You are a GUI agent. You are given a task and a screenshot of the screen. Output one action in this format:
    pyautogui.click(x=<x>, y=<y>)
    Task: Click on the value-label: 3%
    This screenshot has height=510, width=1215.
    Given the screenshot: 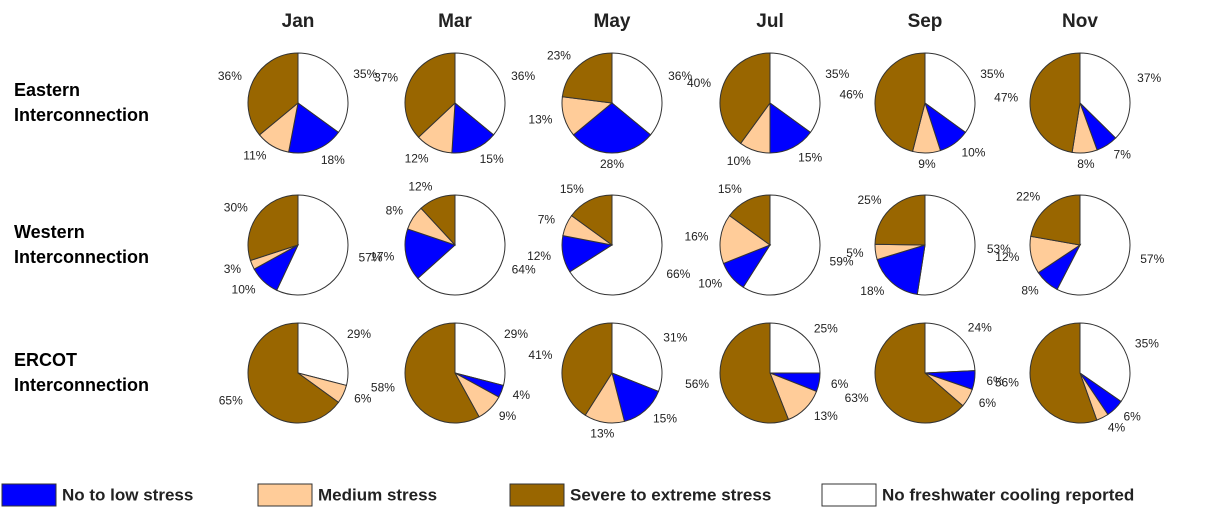 What is the action you would take?
    pyautogui.click(x=233, y=269)
    